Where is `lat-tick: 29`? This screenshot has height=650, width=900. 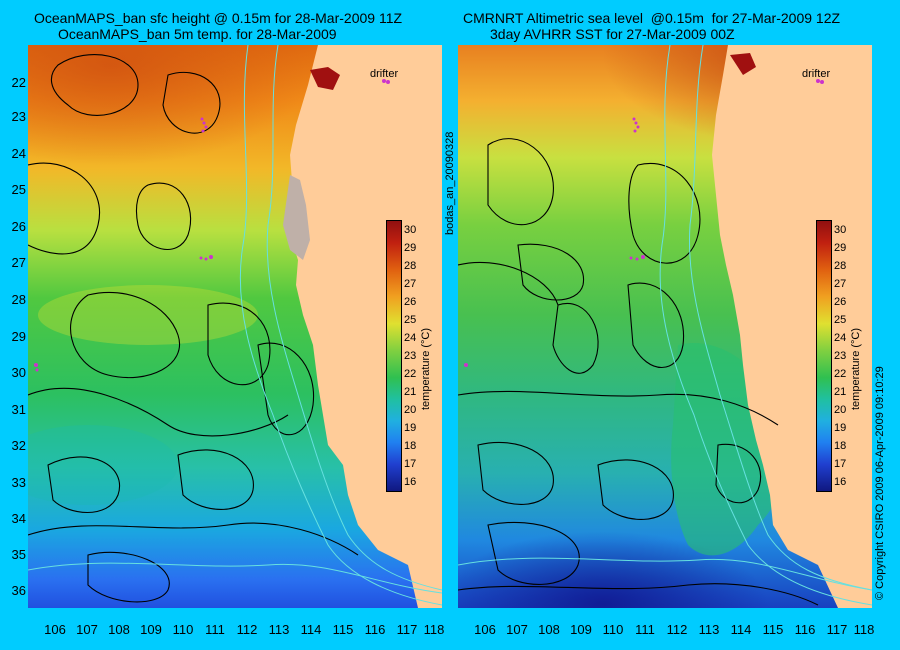
lat-tick: 29 is located at coordinates (18, 336).